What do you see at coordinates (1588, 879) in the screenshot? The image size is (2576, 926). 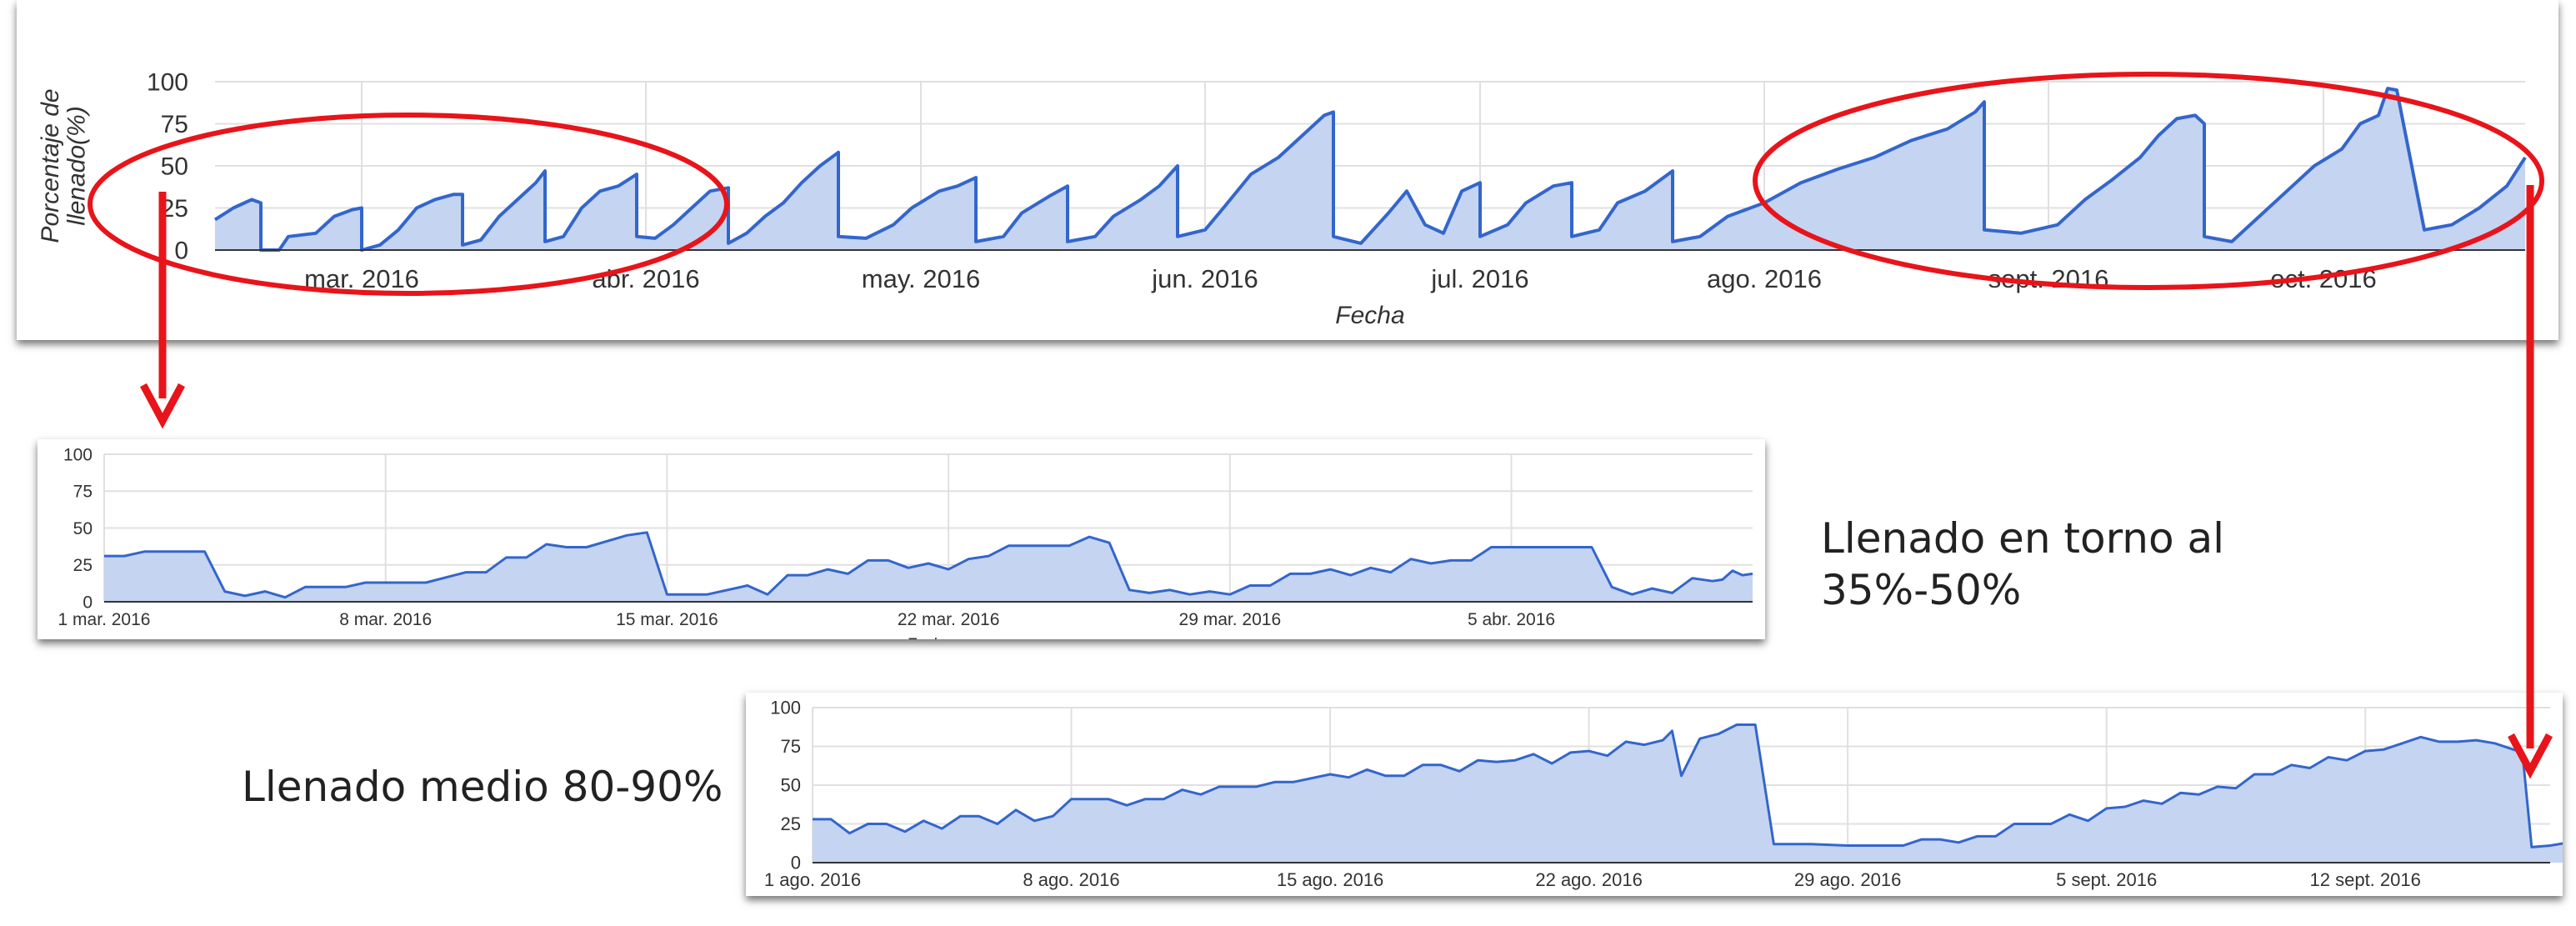 I see `x-tick-label: 22 ago. 2016` at bounding box center [1588, 879].